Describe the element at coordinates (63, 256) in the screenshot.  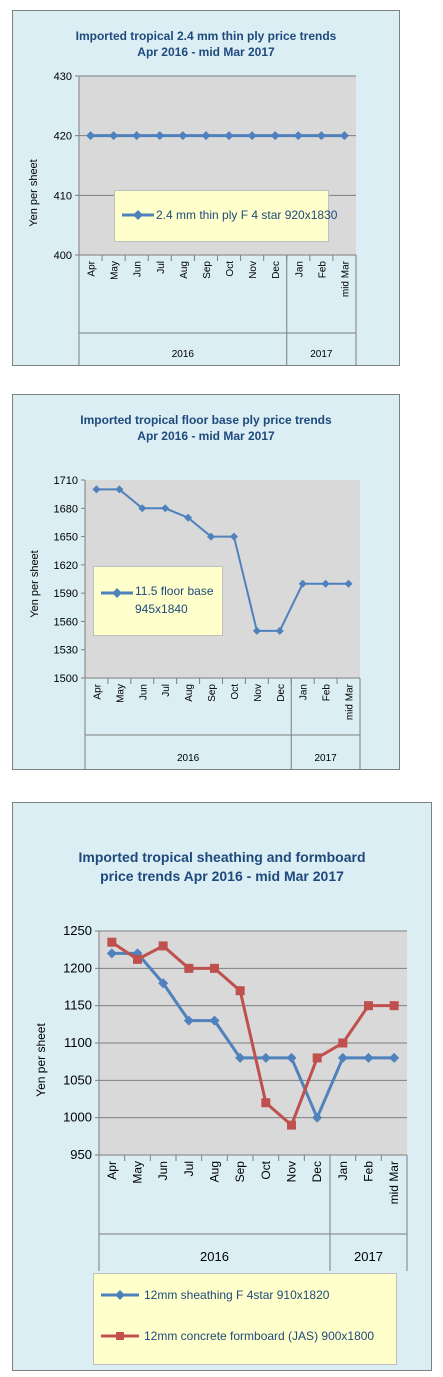
I see `y-tick-label: 400` at that location.